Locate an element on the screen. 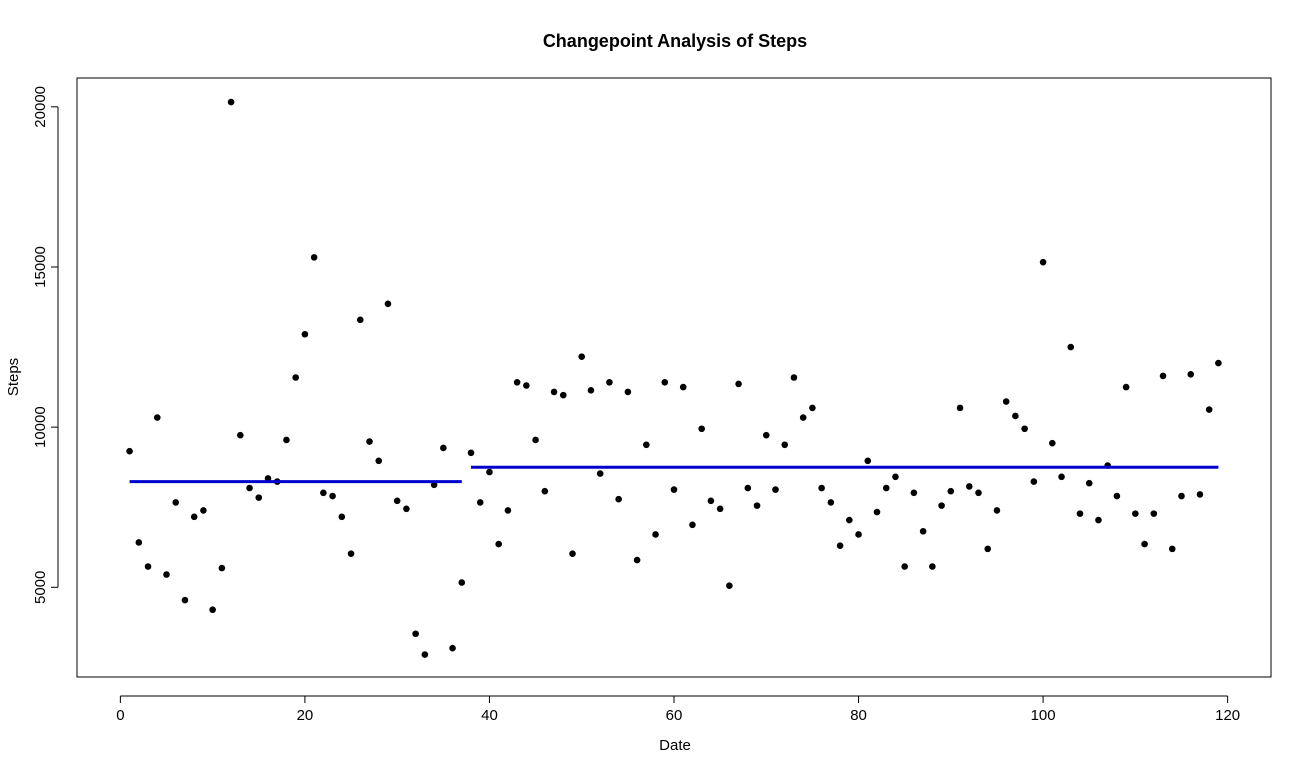  x-tick-label: 80 is located at coordinates (858, 715).